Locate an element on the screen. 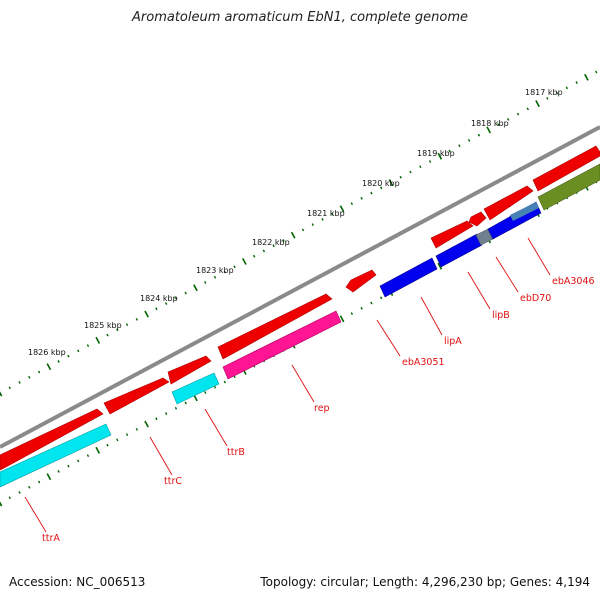  gene-label-rep: rep is located at coordinates (322, 408).